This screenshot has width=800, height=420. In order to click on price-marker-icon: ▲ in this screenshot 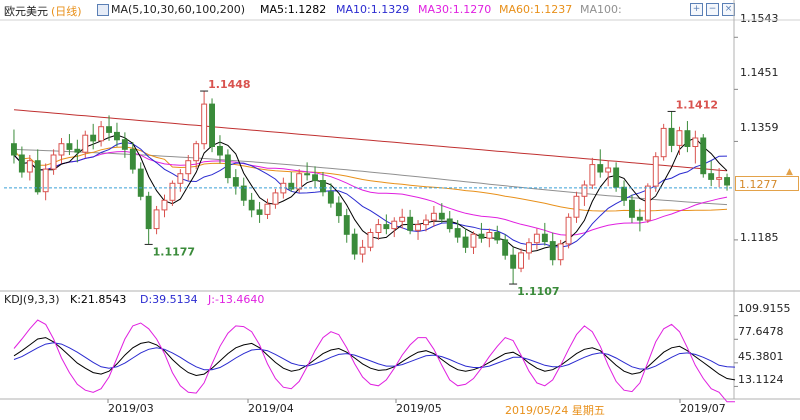, I will do `click(789, 172)`.